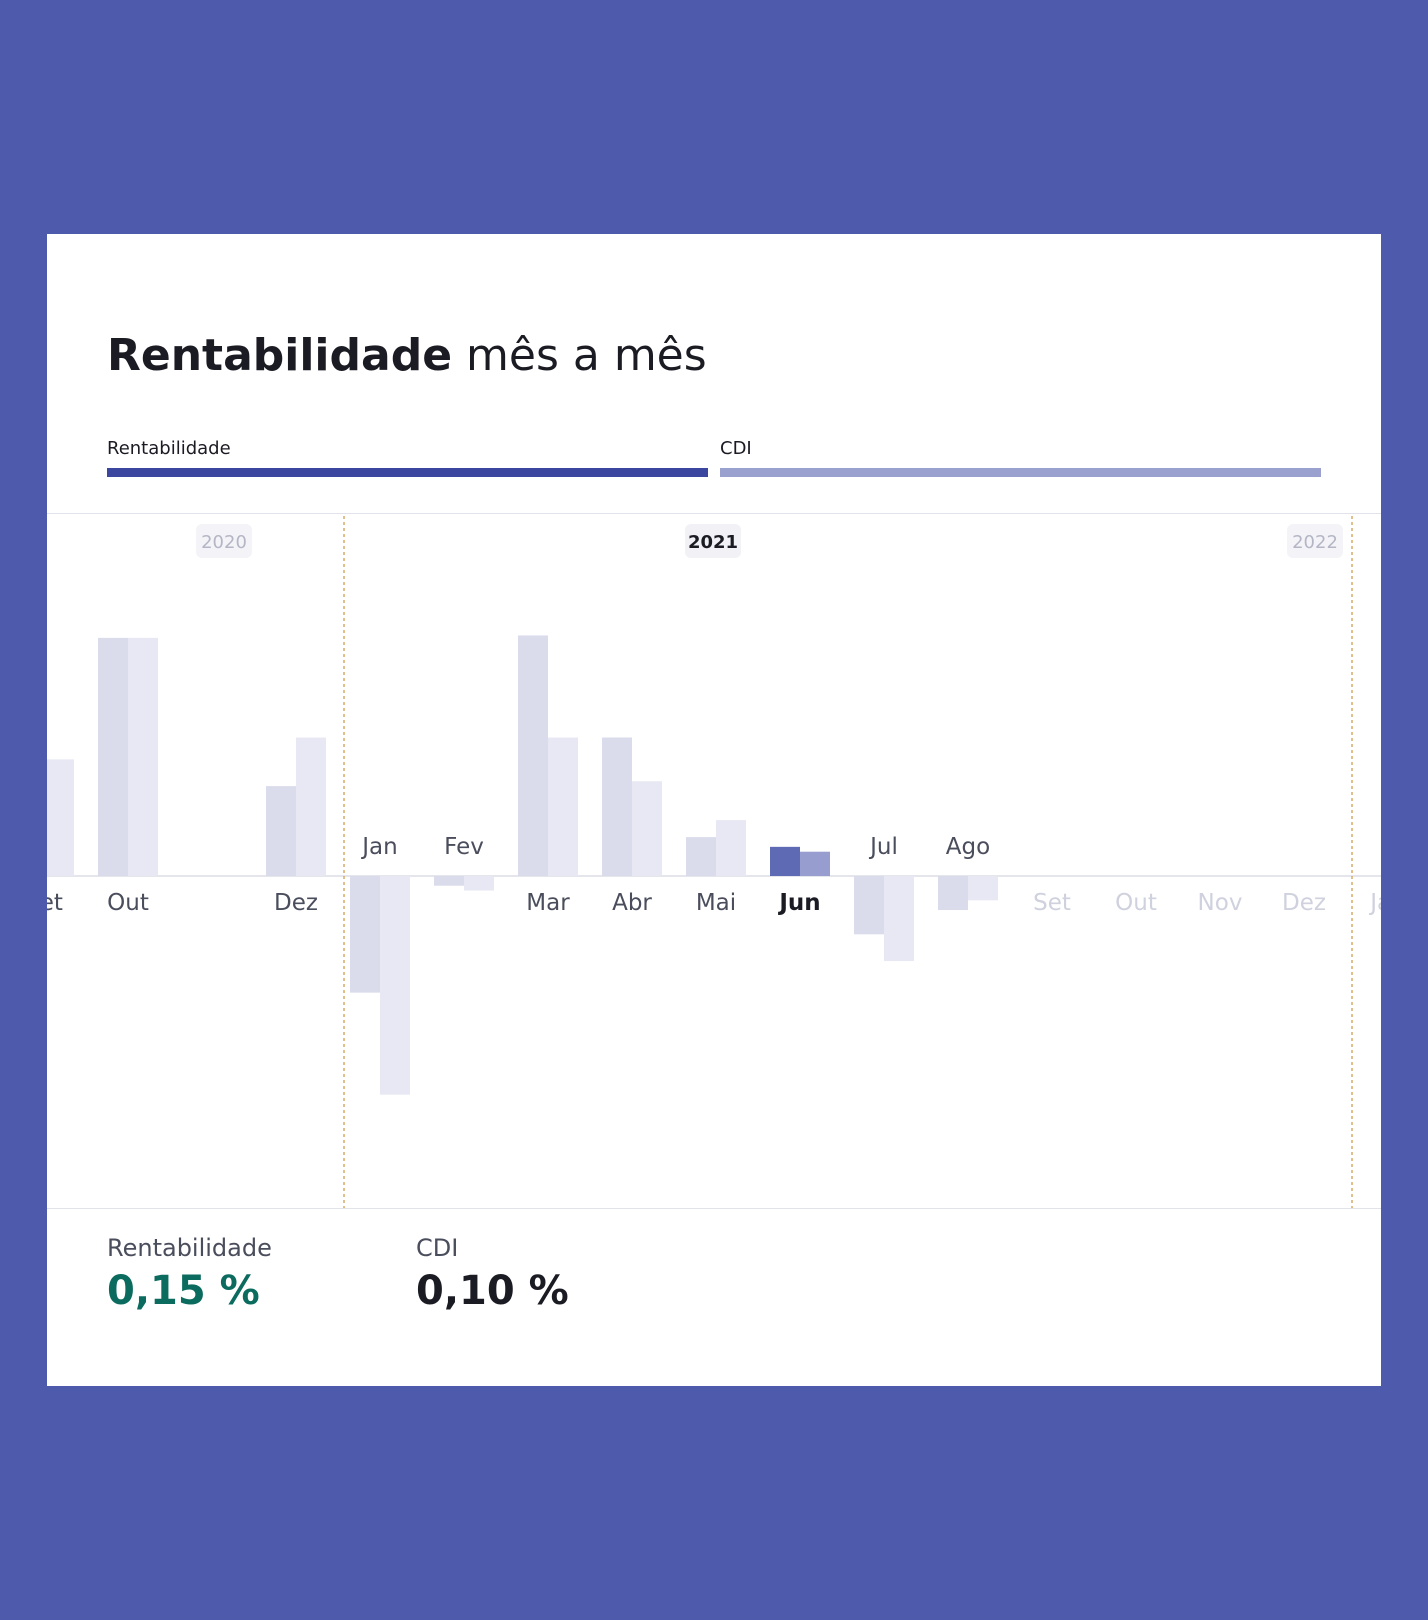 Image resolution: width=1428 pixels, height=1620 pixels. I want to click on month-label-ago-11: Ago, so click(968, 847).